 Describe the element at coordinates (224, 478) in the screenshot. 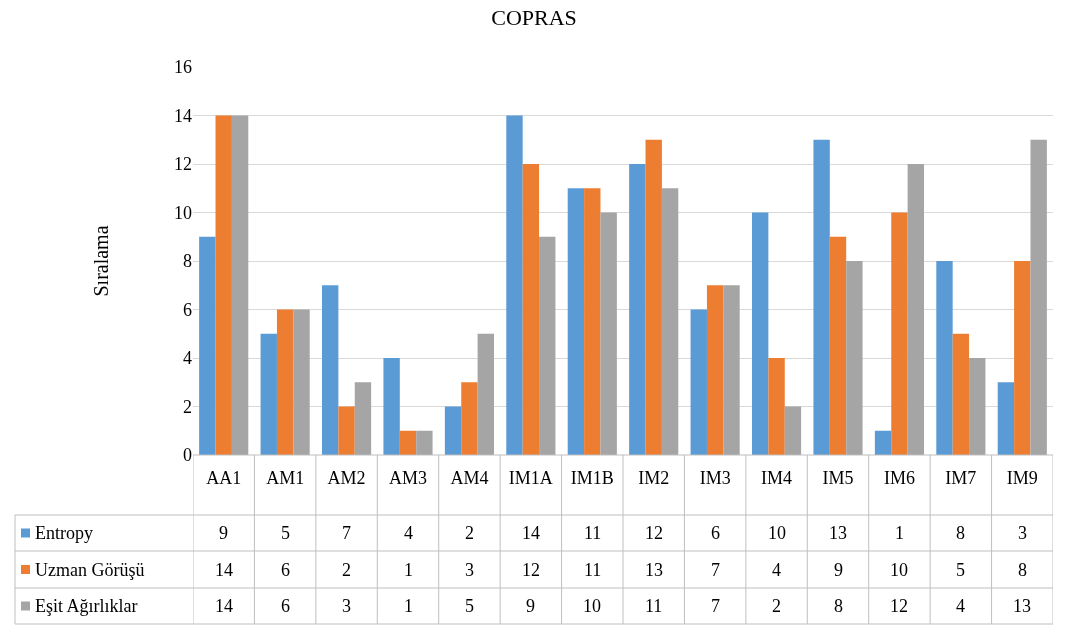

I see `x-tick-label: AA1` at that location.